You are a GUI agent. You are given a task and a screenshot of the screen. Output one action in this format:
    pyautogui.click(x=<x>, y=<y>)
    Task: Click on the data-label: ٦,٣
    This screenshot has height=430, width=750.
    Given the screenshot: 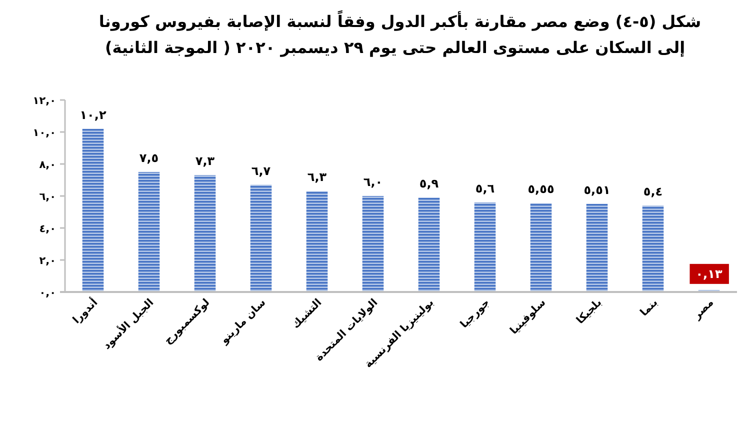 What is the action you would take?
    pyautogui.click(x=317, y=177)
    